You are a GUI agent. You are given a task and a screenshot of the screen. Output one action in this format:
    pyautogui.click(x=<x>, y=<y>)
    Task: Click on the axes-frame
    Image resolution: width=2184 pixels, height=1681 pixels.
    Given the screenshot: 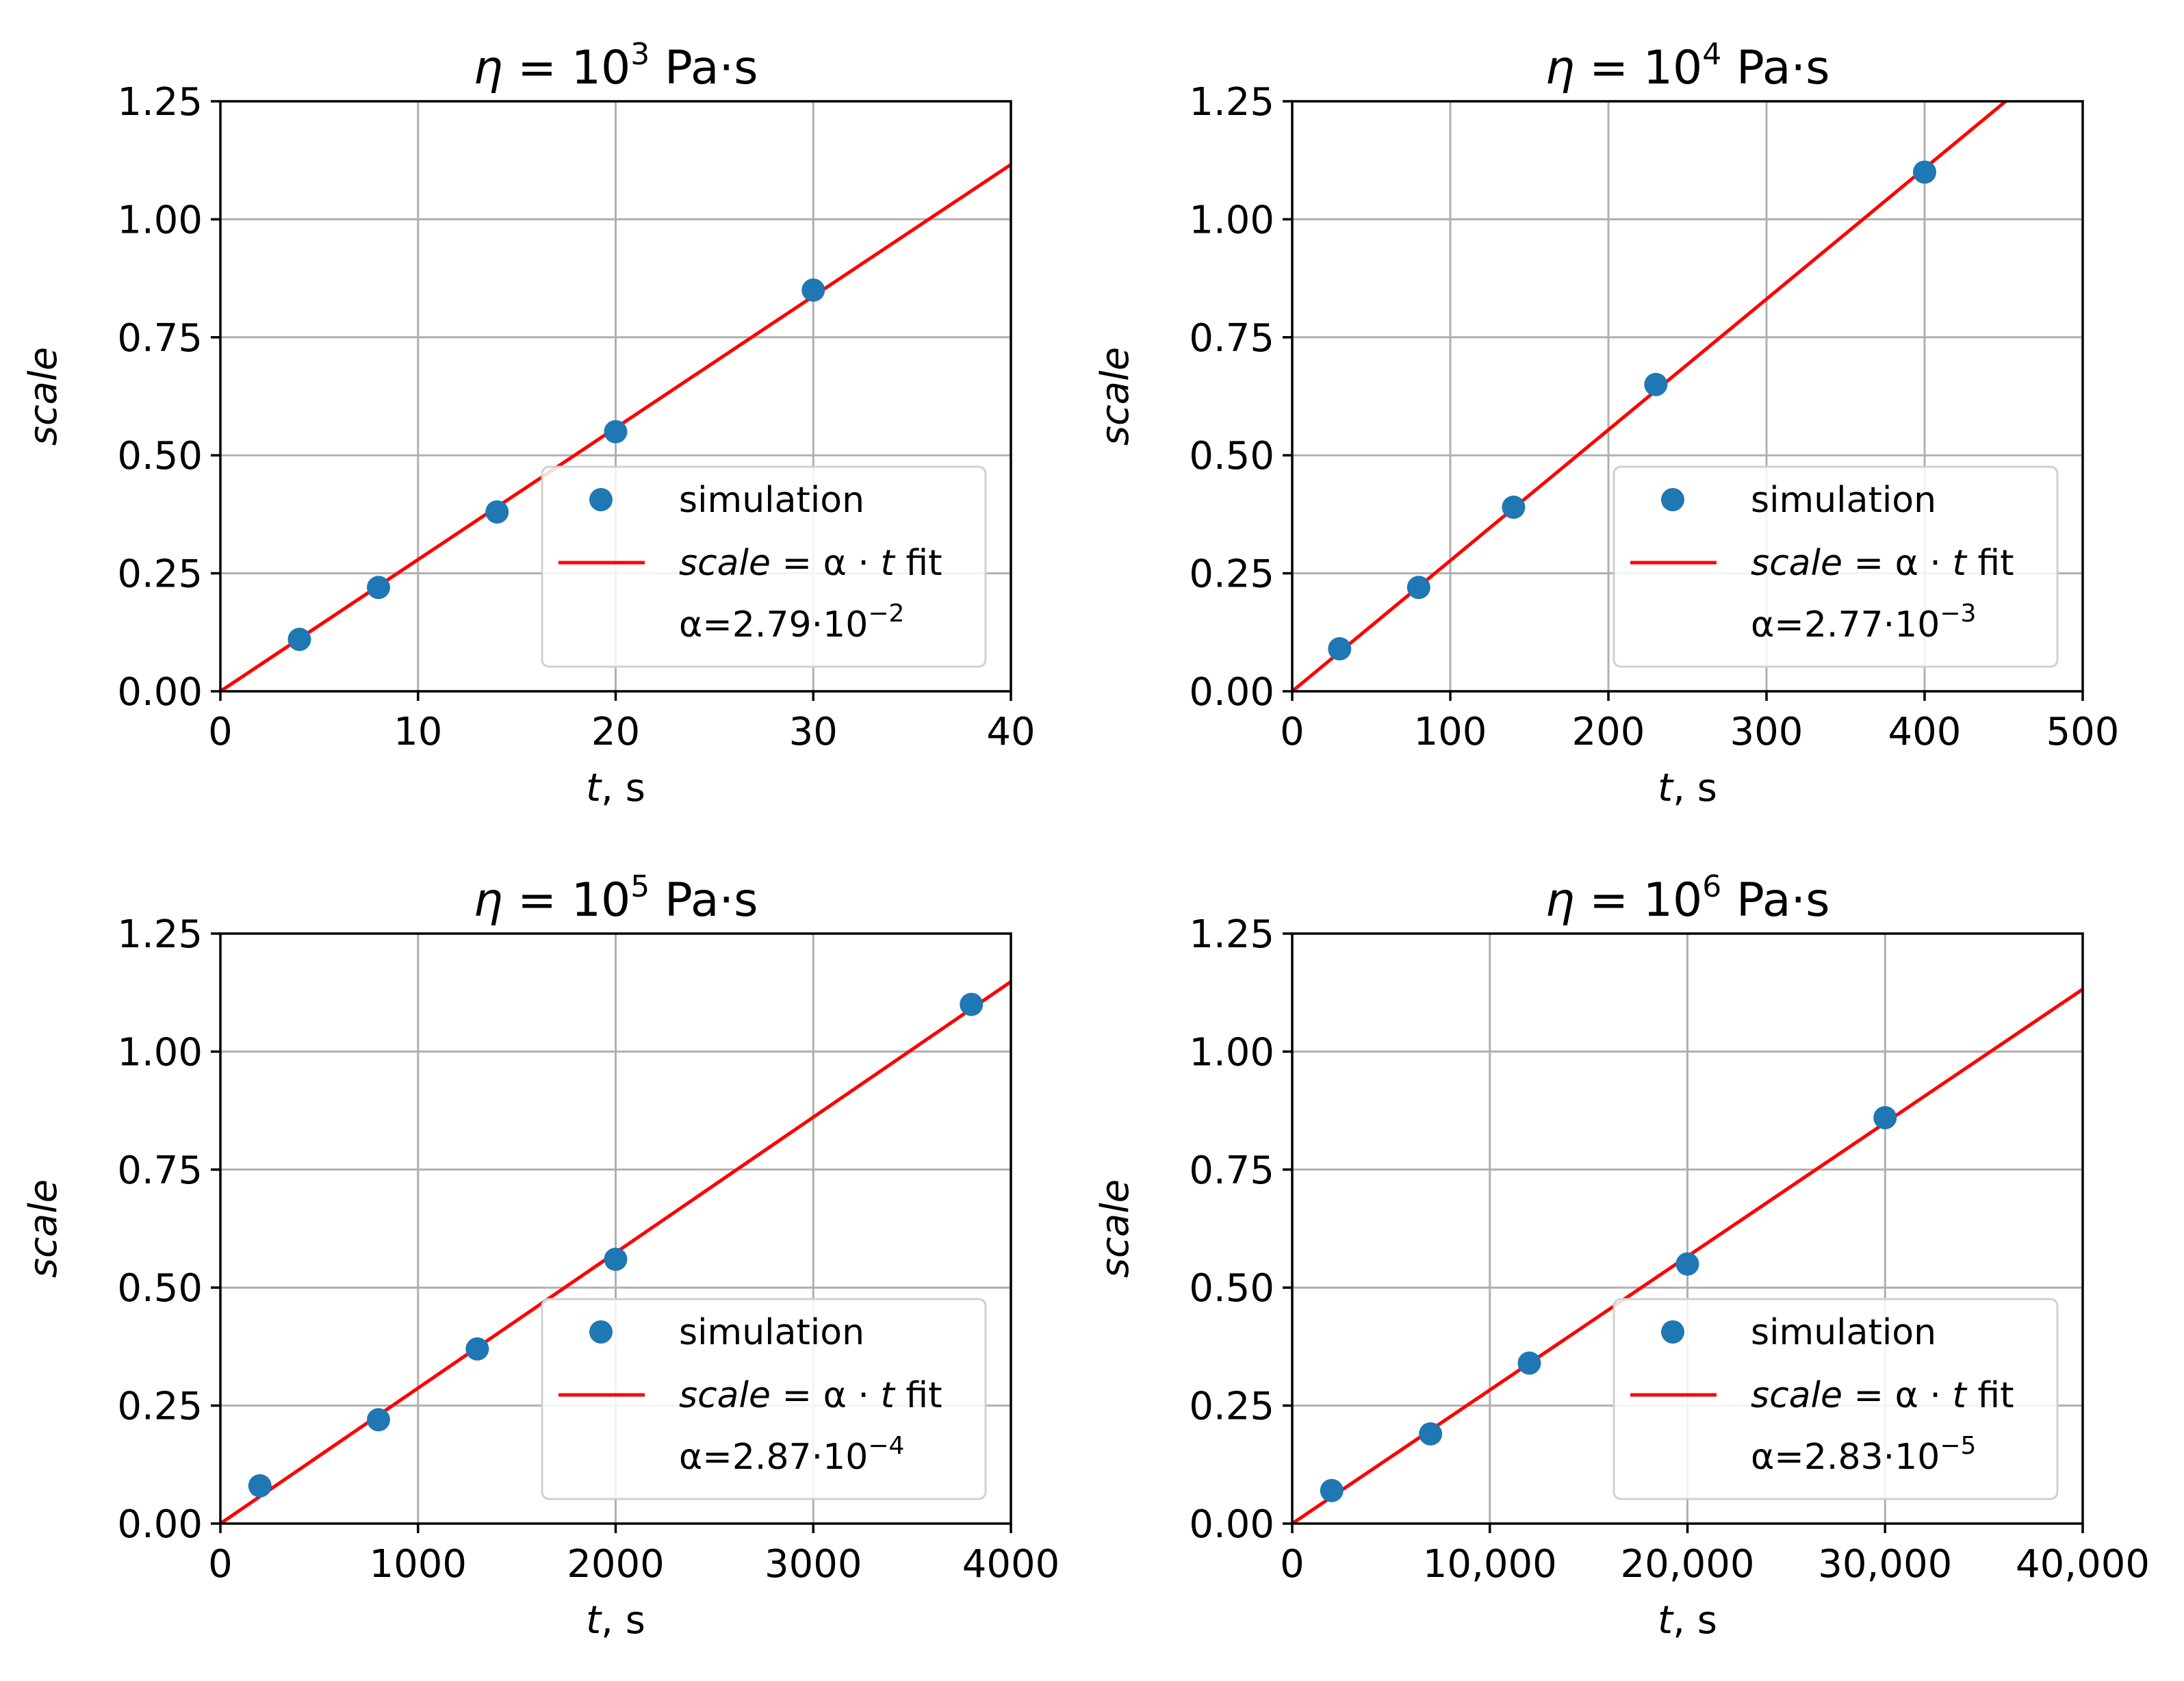 What is the action you would take?
    pyautogui.click(x=1687, y=396)
    